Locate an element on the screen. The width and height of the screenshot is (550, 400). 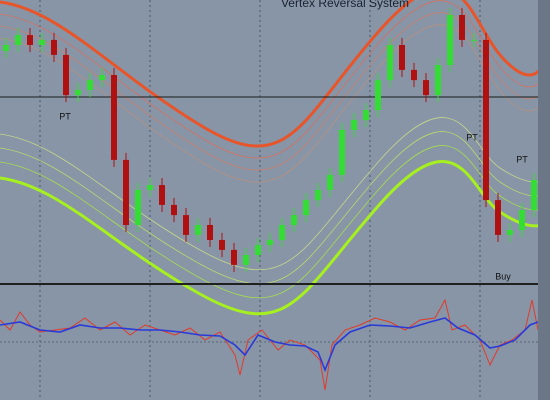
osc-slow is located at coordinates (269, 345).